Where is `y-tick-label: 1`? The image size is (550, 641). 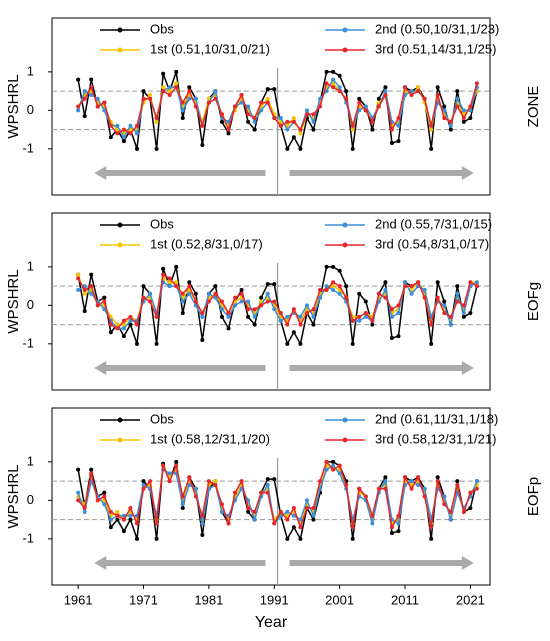
y-tick-label: 1 is located at coordinates (30, 70).